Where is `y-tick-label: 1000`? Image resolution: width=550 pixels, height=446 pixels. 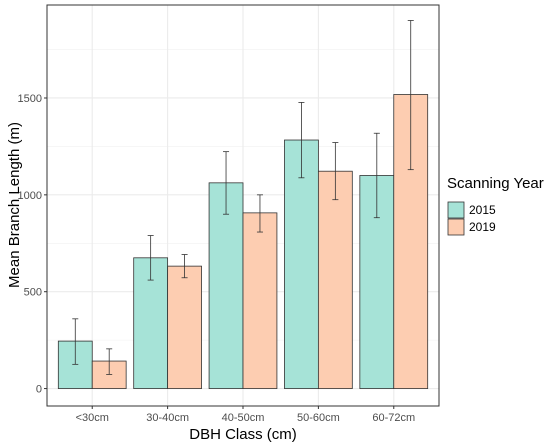 y-tick-label: 1000 is located at coordinates (30, 196).